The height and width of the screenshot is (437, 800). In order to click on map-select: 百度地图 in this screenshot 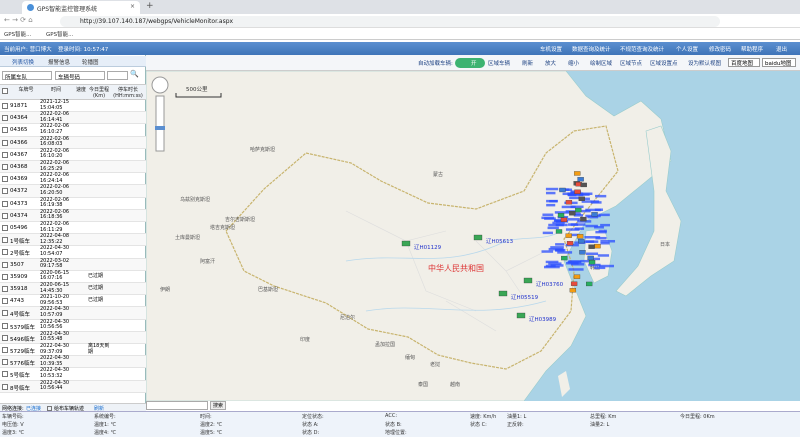, I will do `click(744, 62)`.